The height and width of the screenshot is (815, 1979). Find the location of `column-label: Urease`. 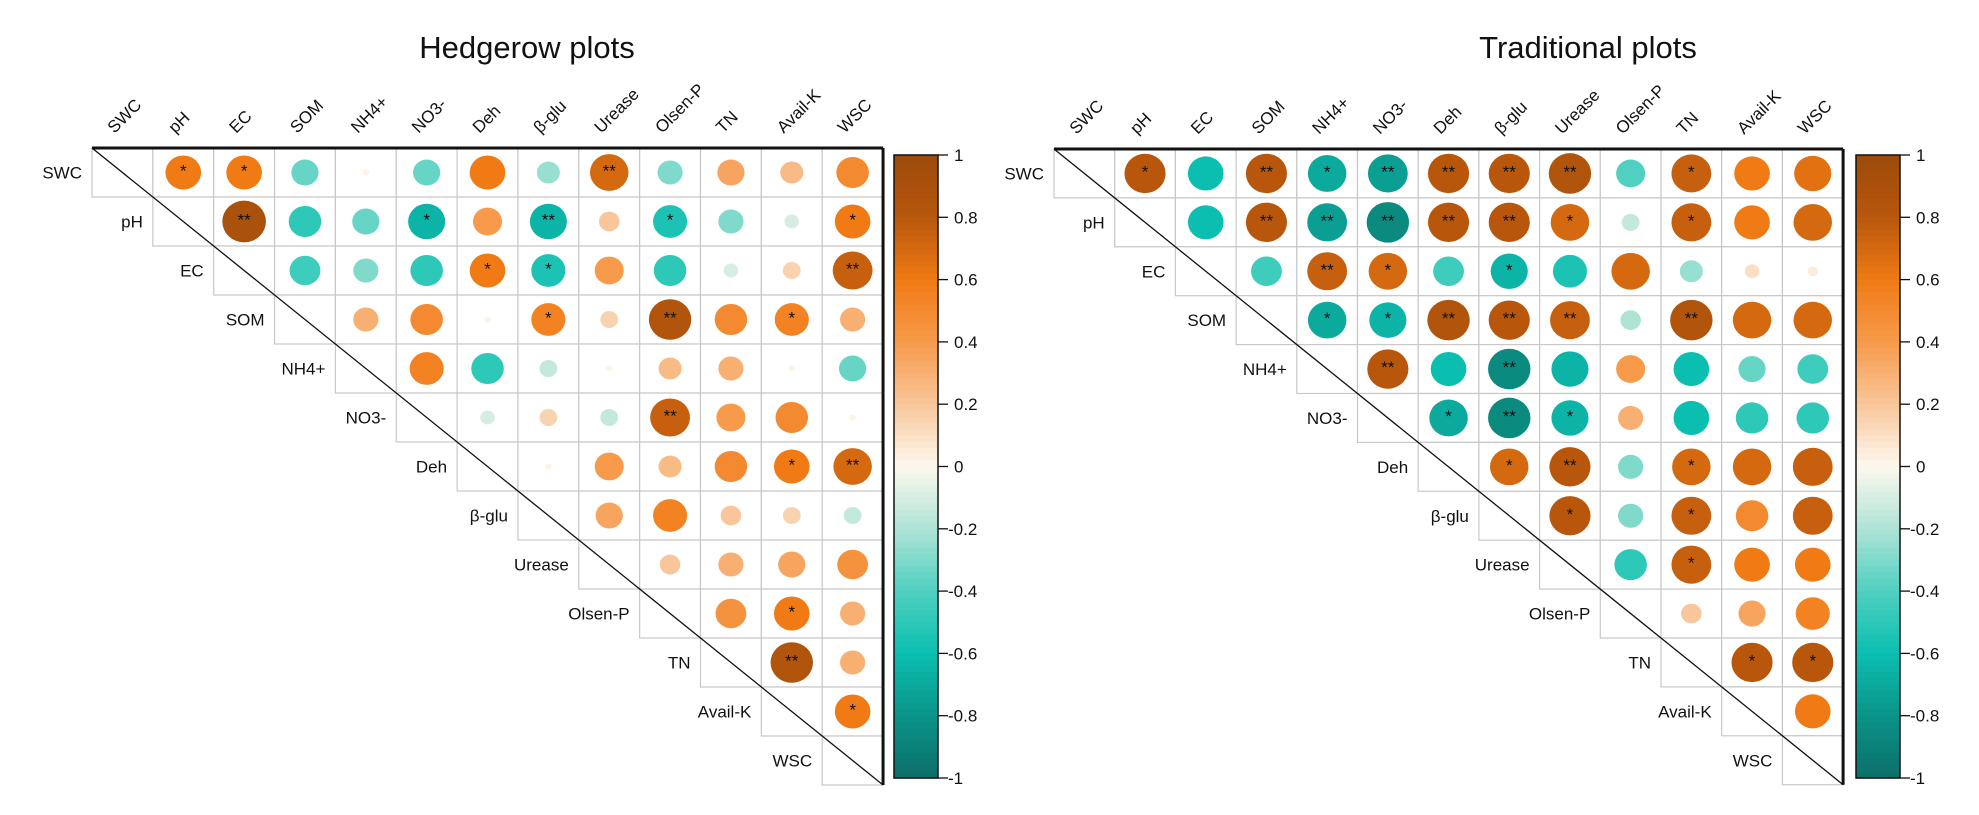

column-label: Urease is located at coordinates (617, 111).